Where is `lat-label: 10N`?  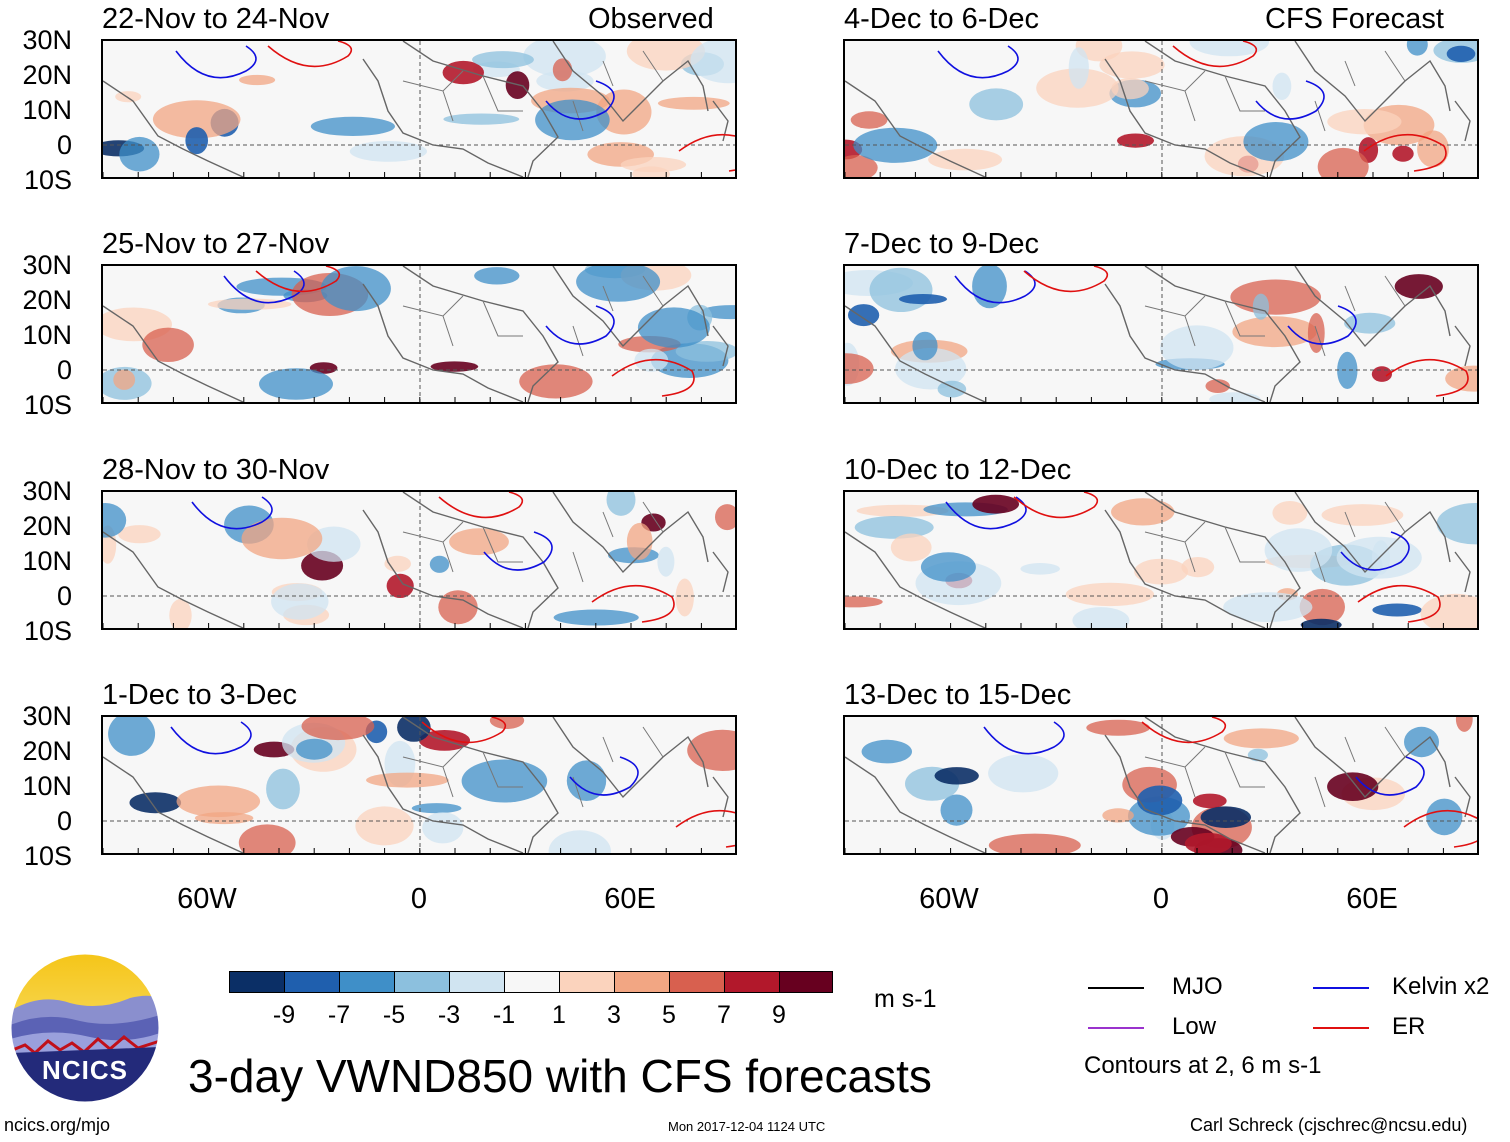
lat-label: 10N is located at coordinates (47, 335).